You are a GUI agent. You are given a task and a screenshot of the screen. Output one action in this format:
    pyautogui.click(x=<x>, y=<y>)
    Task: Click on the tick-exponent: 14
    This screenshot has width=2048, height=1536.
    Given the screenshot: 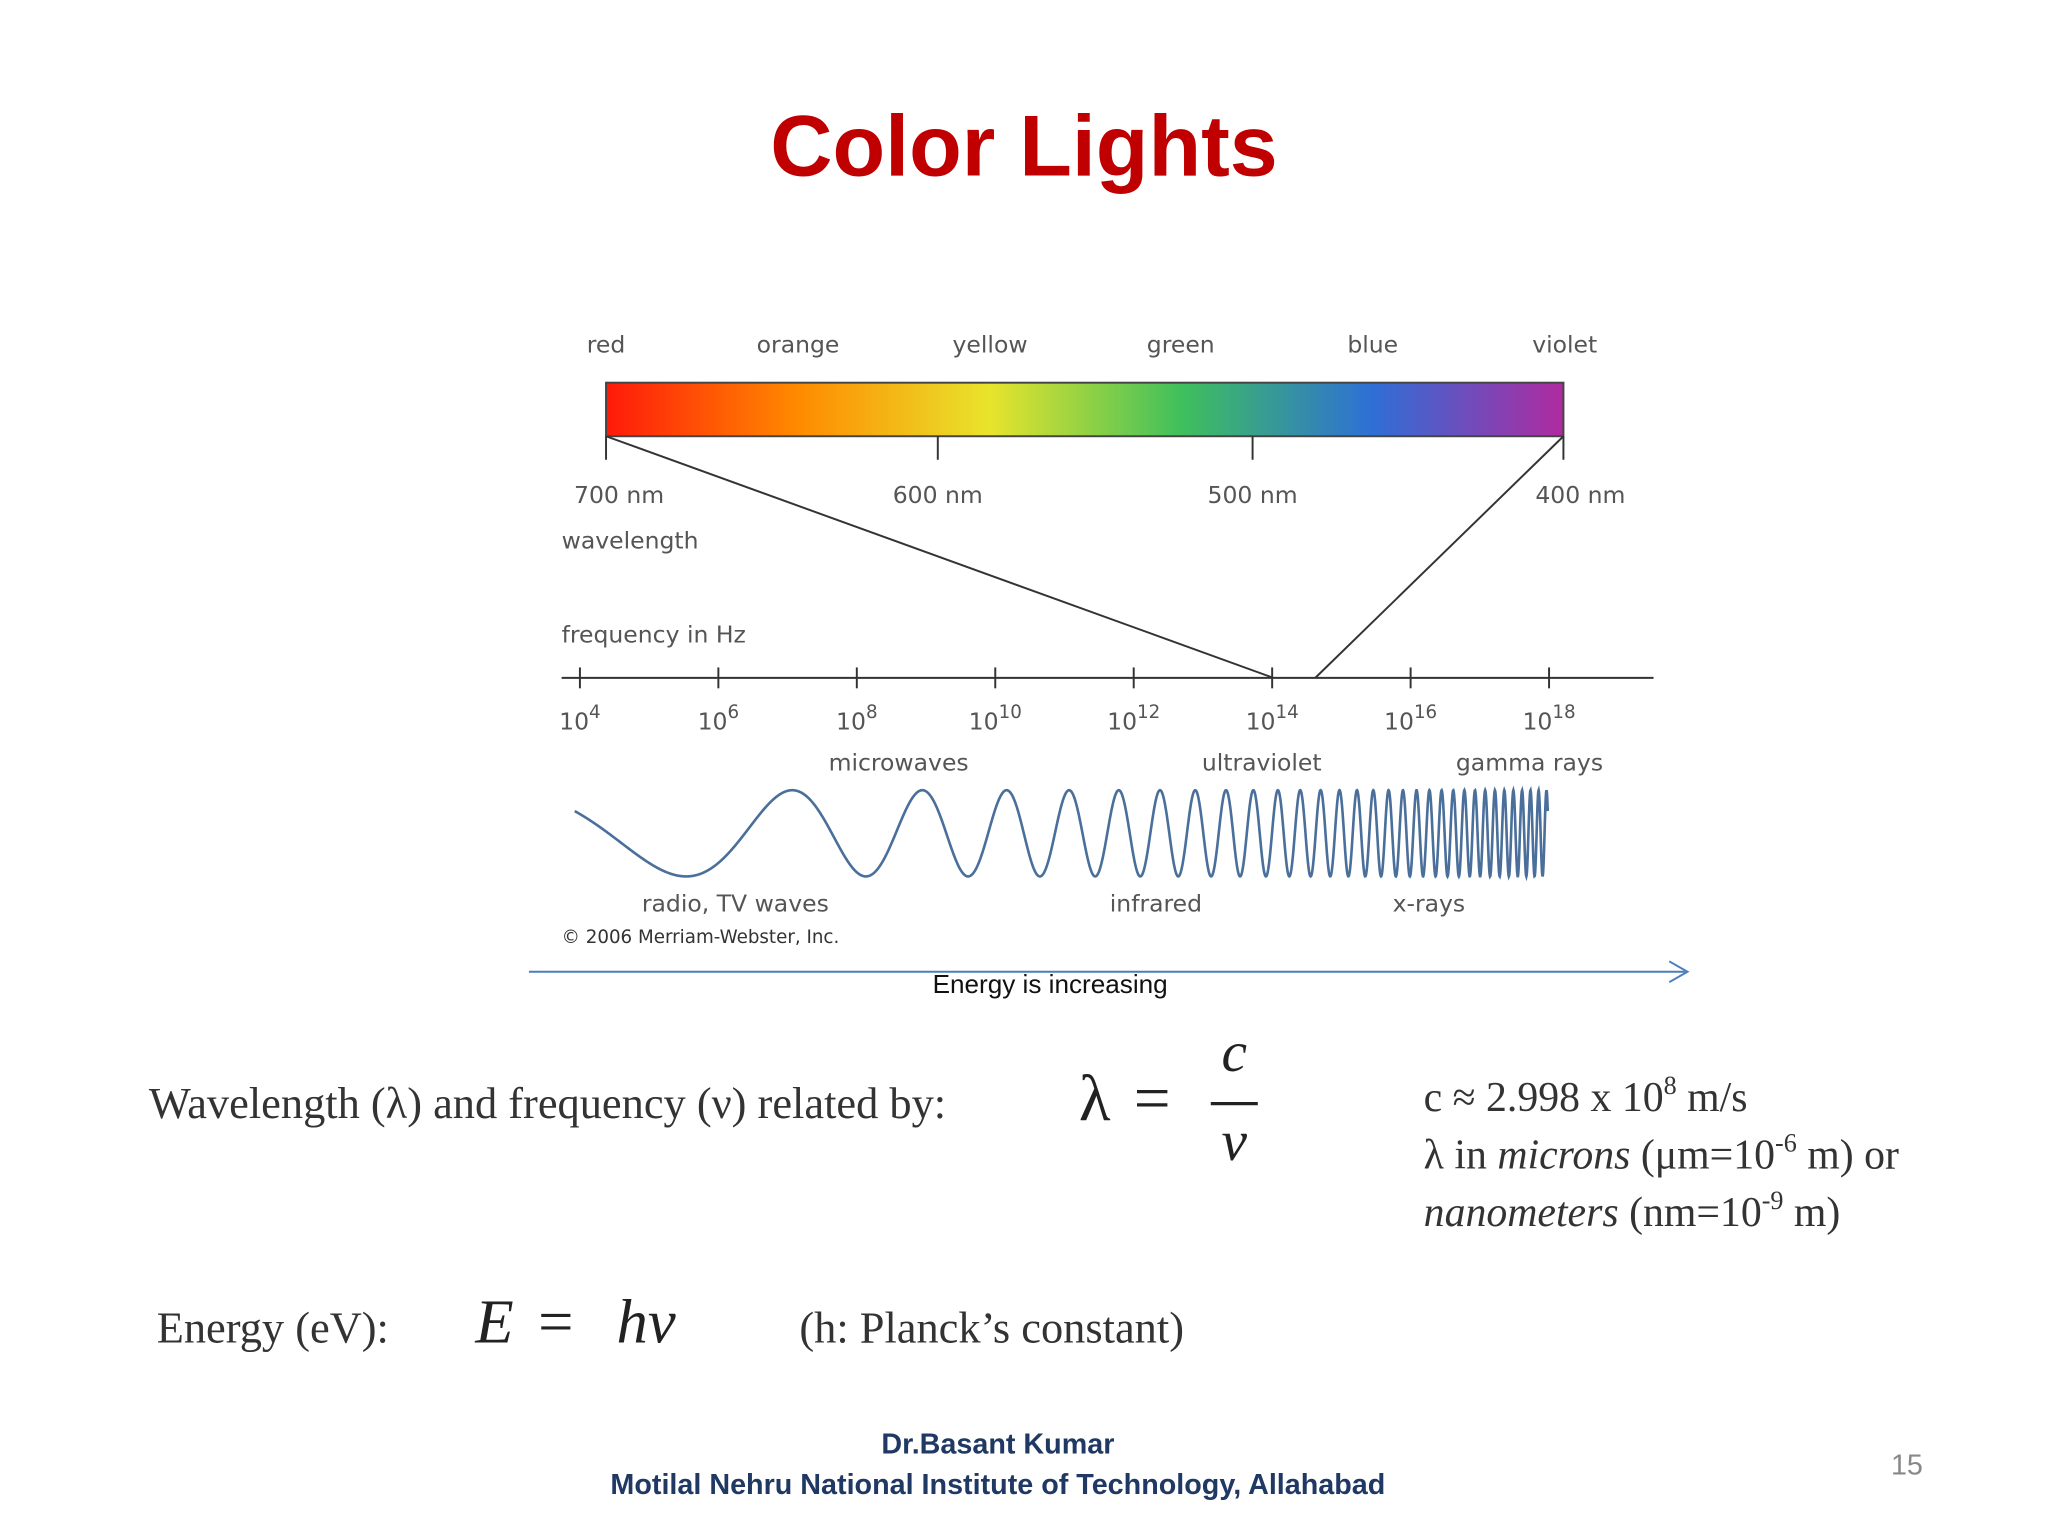 What is the action you would take?
    pyautogui.click(x=1286, y=712)
    